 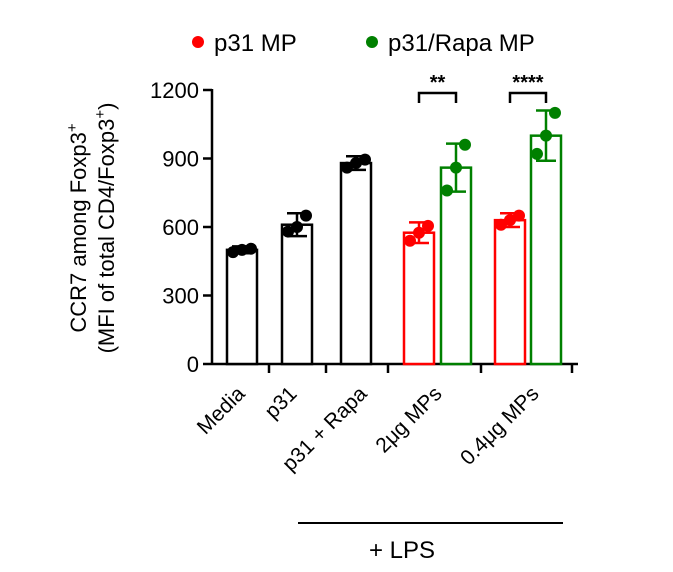 What do you see at coordinates (363, 43) in the screenshot?
I see `legend: p31 MP p31/Rapa MP` at bounding box center [363, 43].